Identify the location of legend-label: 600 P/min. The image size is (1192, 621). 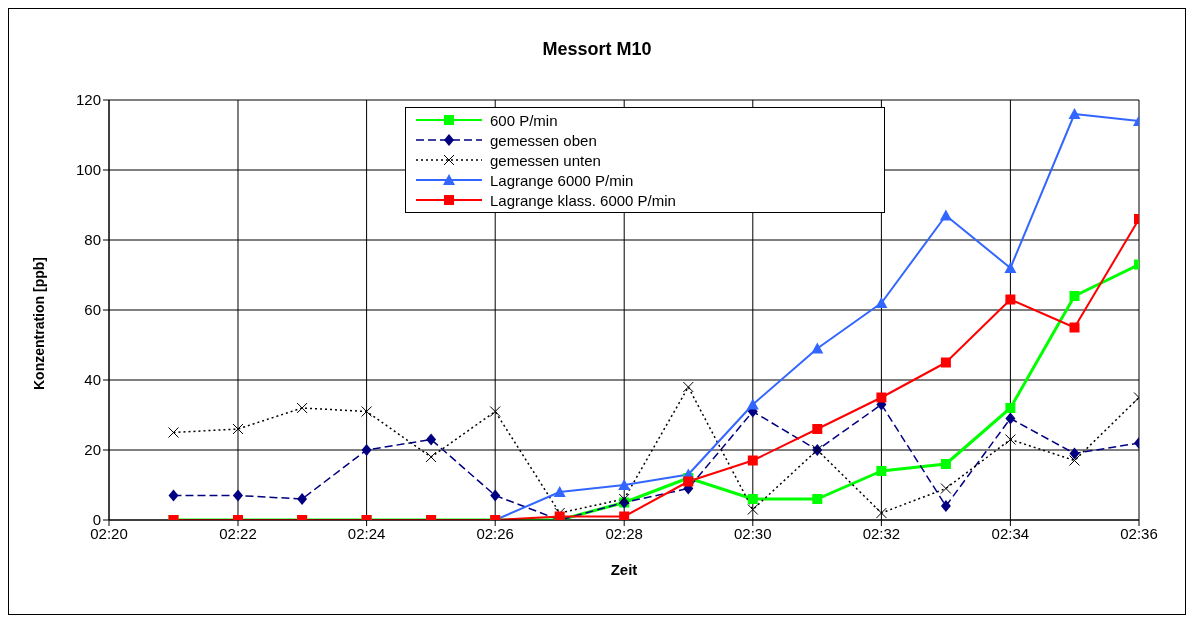
(524, 120).